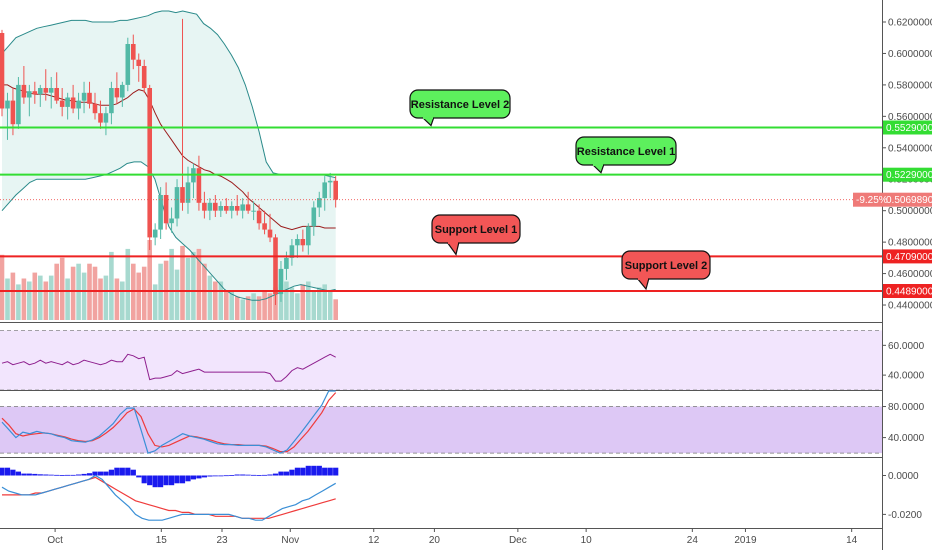 This screenshot has width=932, height=550. I want to click on callout-label: Support Level 1, so click(476, 230).